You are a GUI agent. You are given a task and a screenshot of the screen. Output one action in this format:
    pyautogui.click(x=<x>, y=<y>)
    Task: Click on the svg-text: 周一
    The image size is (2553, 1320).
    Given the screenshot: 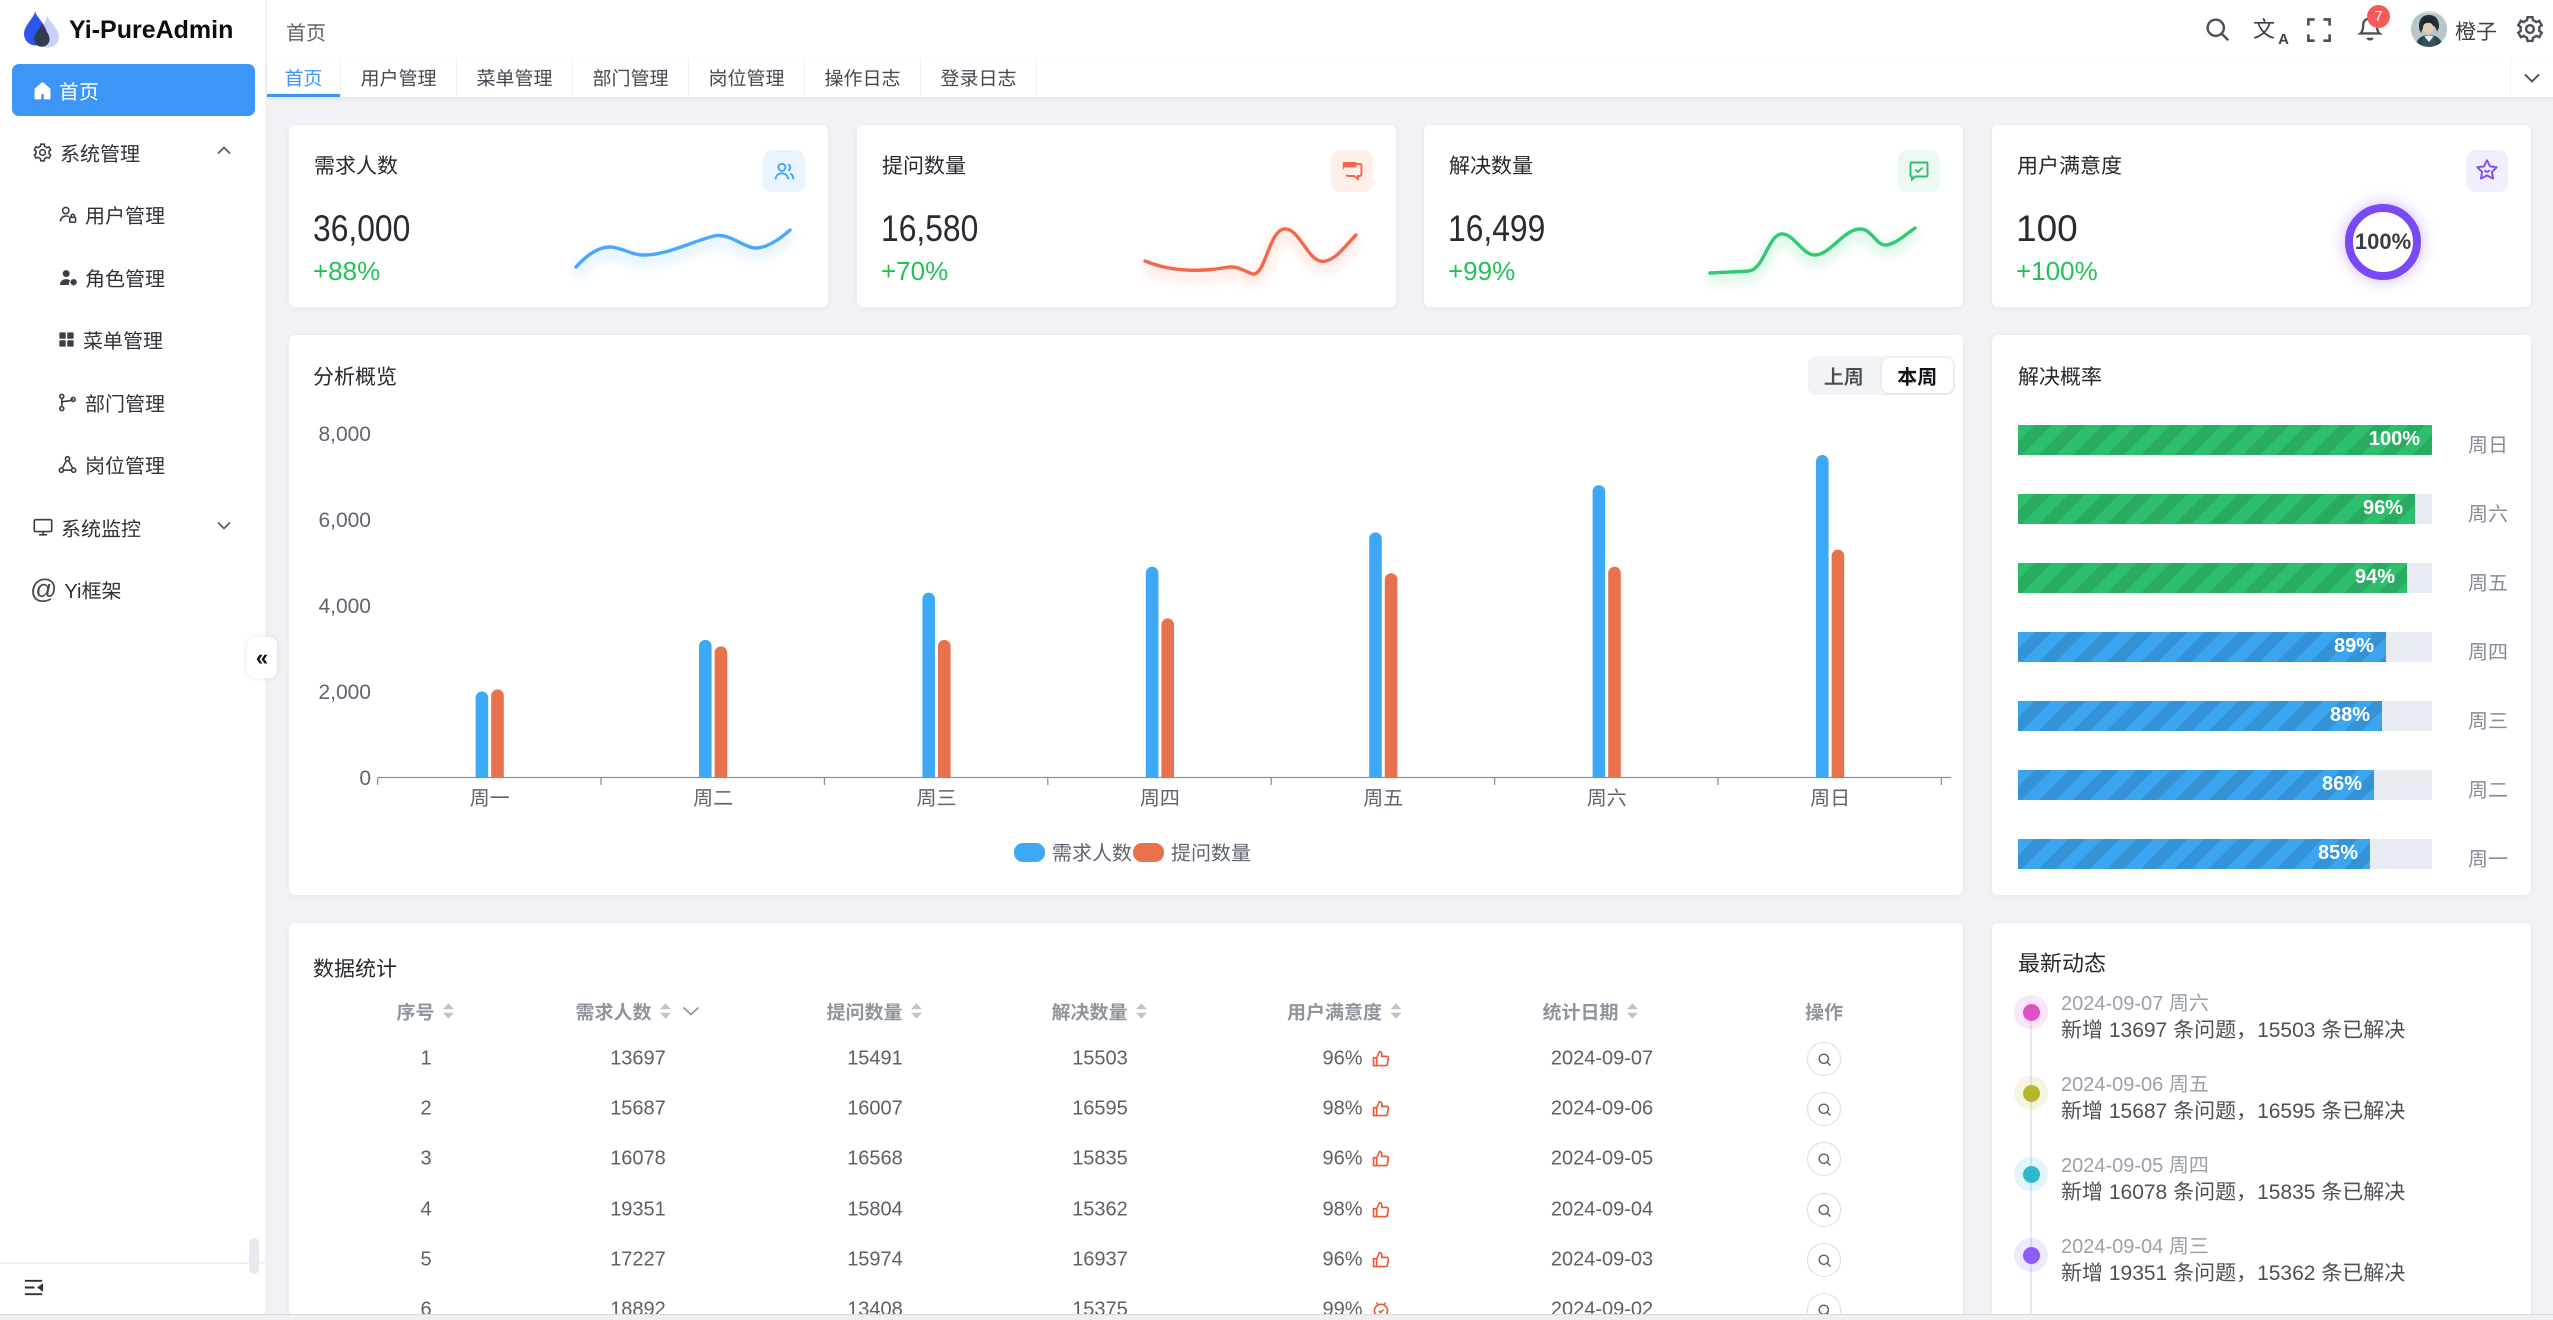 What is the action you would take?
    pyautogui.click(x=490, y=799)
    